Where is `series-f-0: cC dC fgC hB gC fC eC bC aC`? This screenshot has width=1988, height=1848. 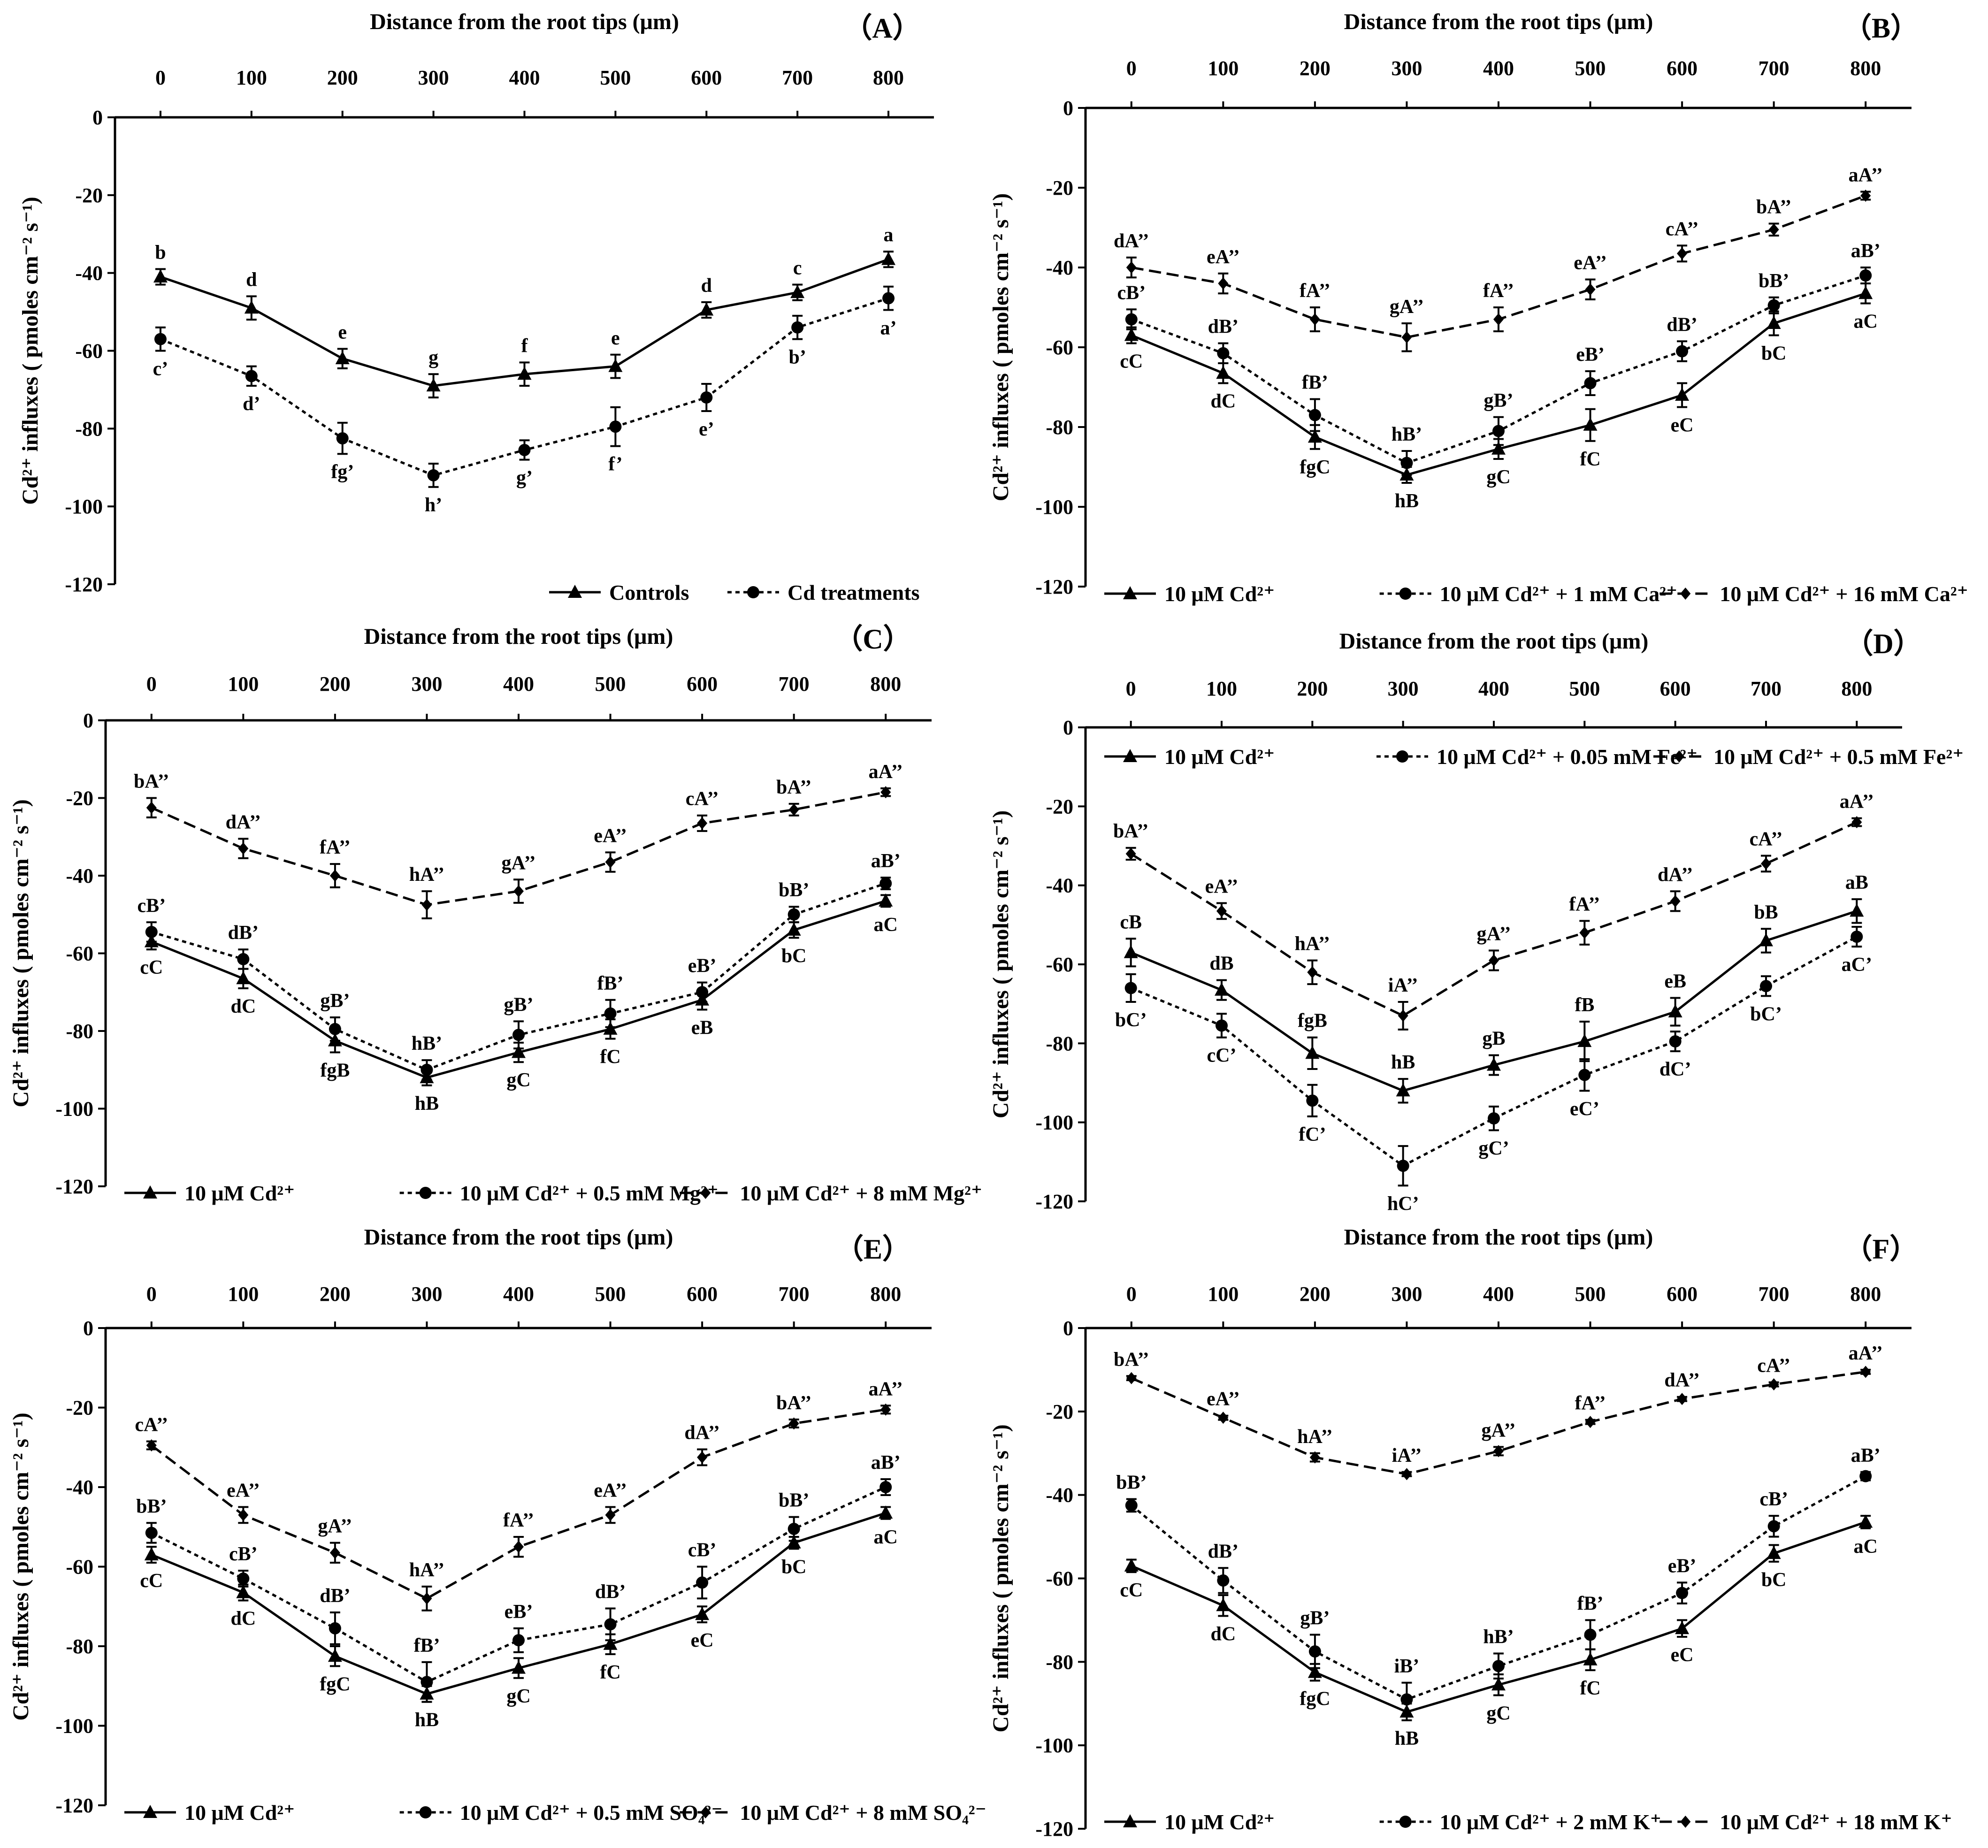 series-f-0: cC dC fgC hB gC fC eC bC aC is located at coordinates (1499, 1631).